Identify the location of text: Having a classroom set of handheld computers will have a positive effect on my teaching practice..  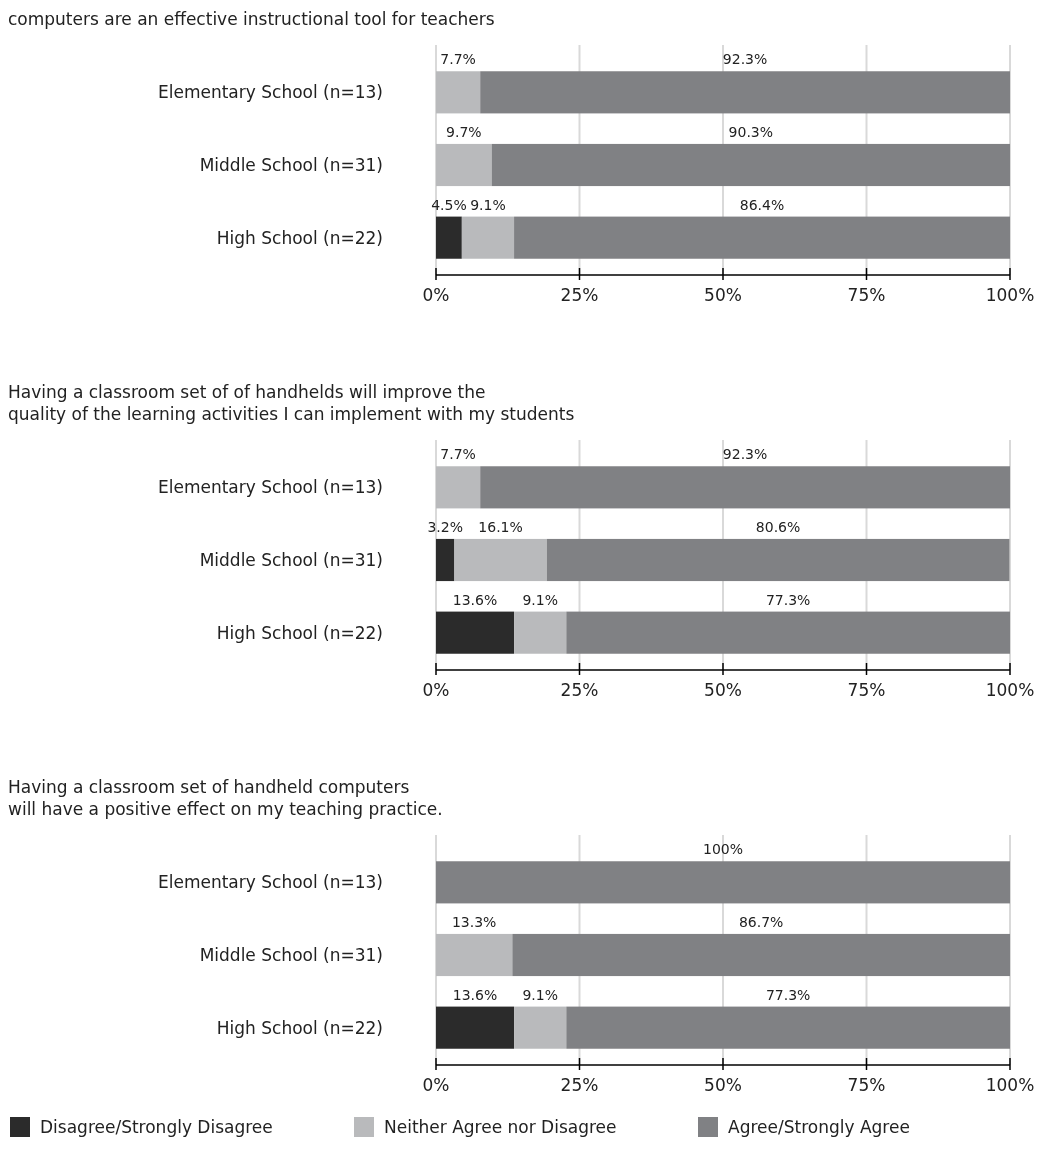
(225, 798).